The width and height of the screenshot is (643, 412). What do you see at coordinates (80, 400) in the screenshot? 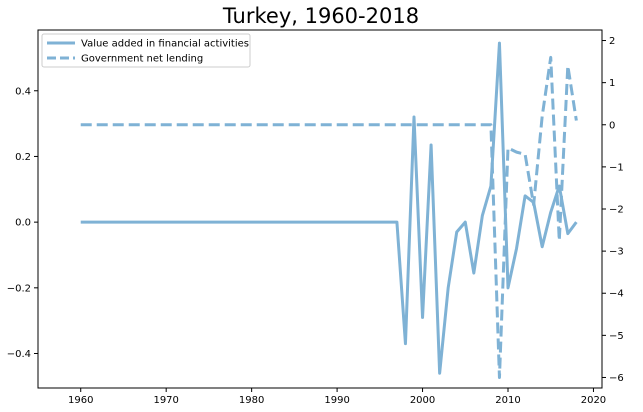
I see `x-tick-label: 1960` at bounding box center [80, 400].